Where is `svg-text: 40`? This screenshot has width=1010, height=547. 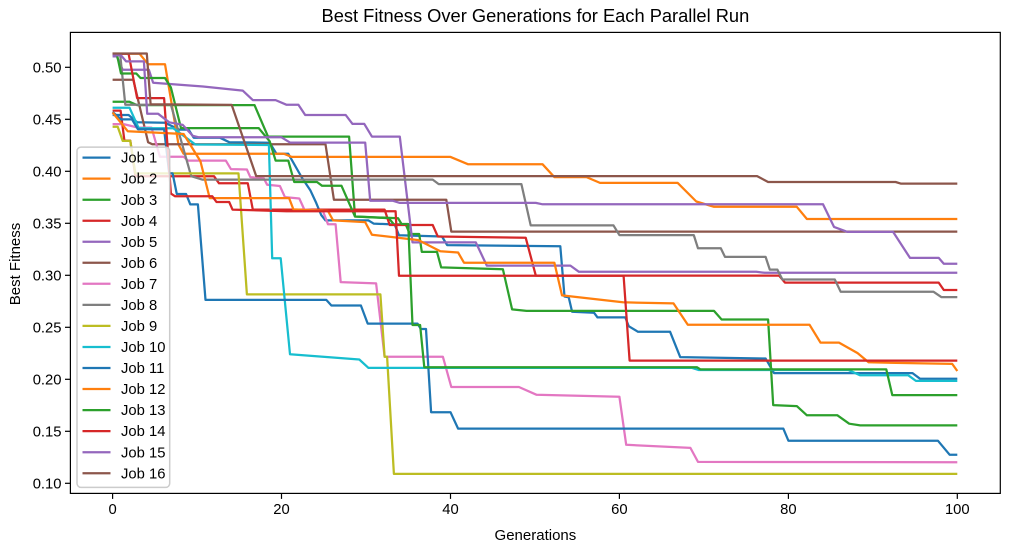 svg-text: 40 is located at coordinates (450, 510).